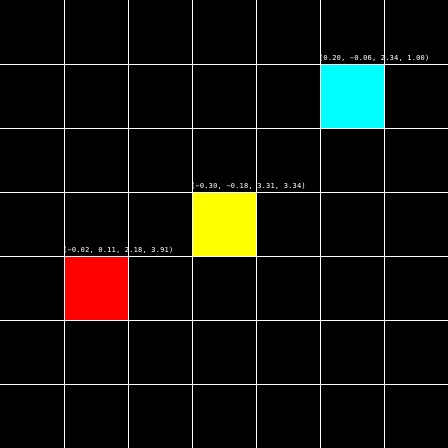 The width and height of the screenshot is (448, 448). What do you see at coordinates (96, 288) in the screenshot?
I see `red-block` at bounding box center [96, 288].